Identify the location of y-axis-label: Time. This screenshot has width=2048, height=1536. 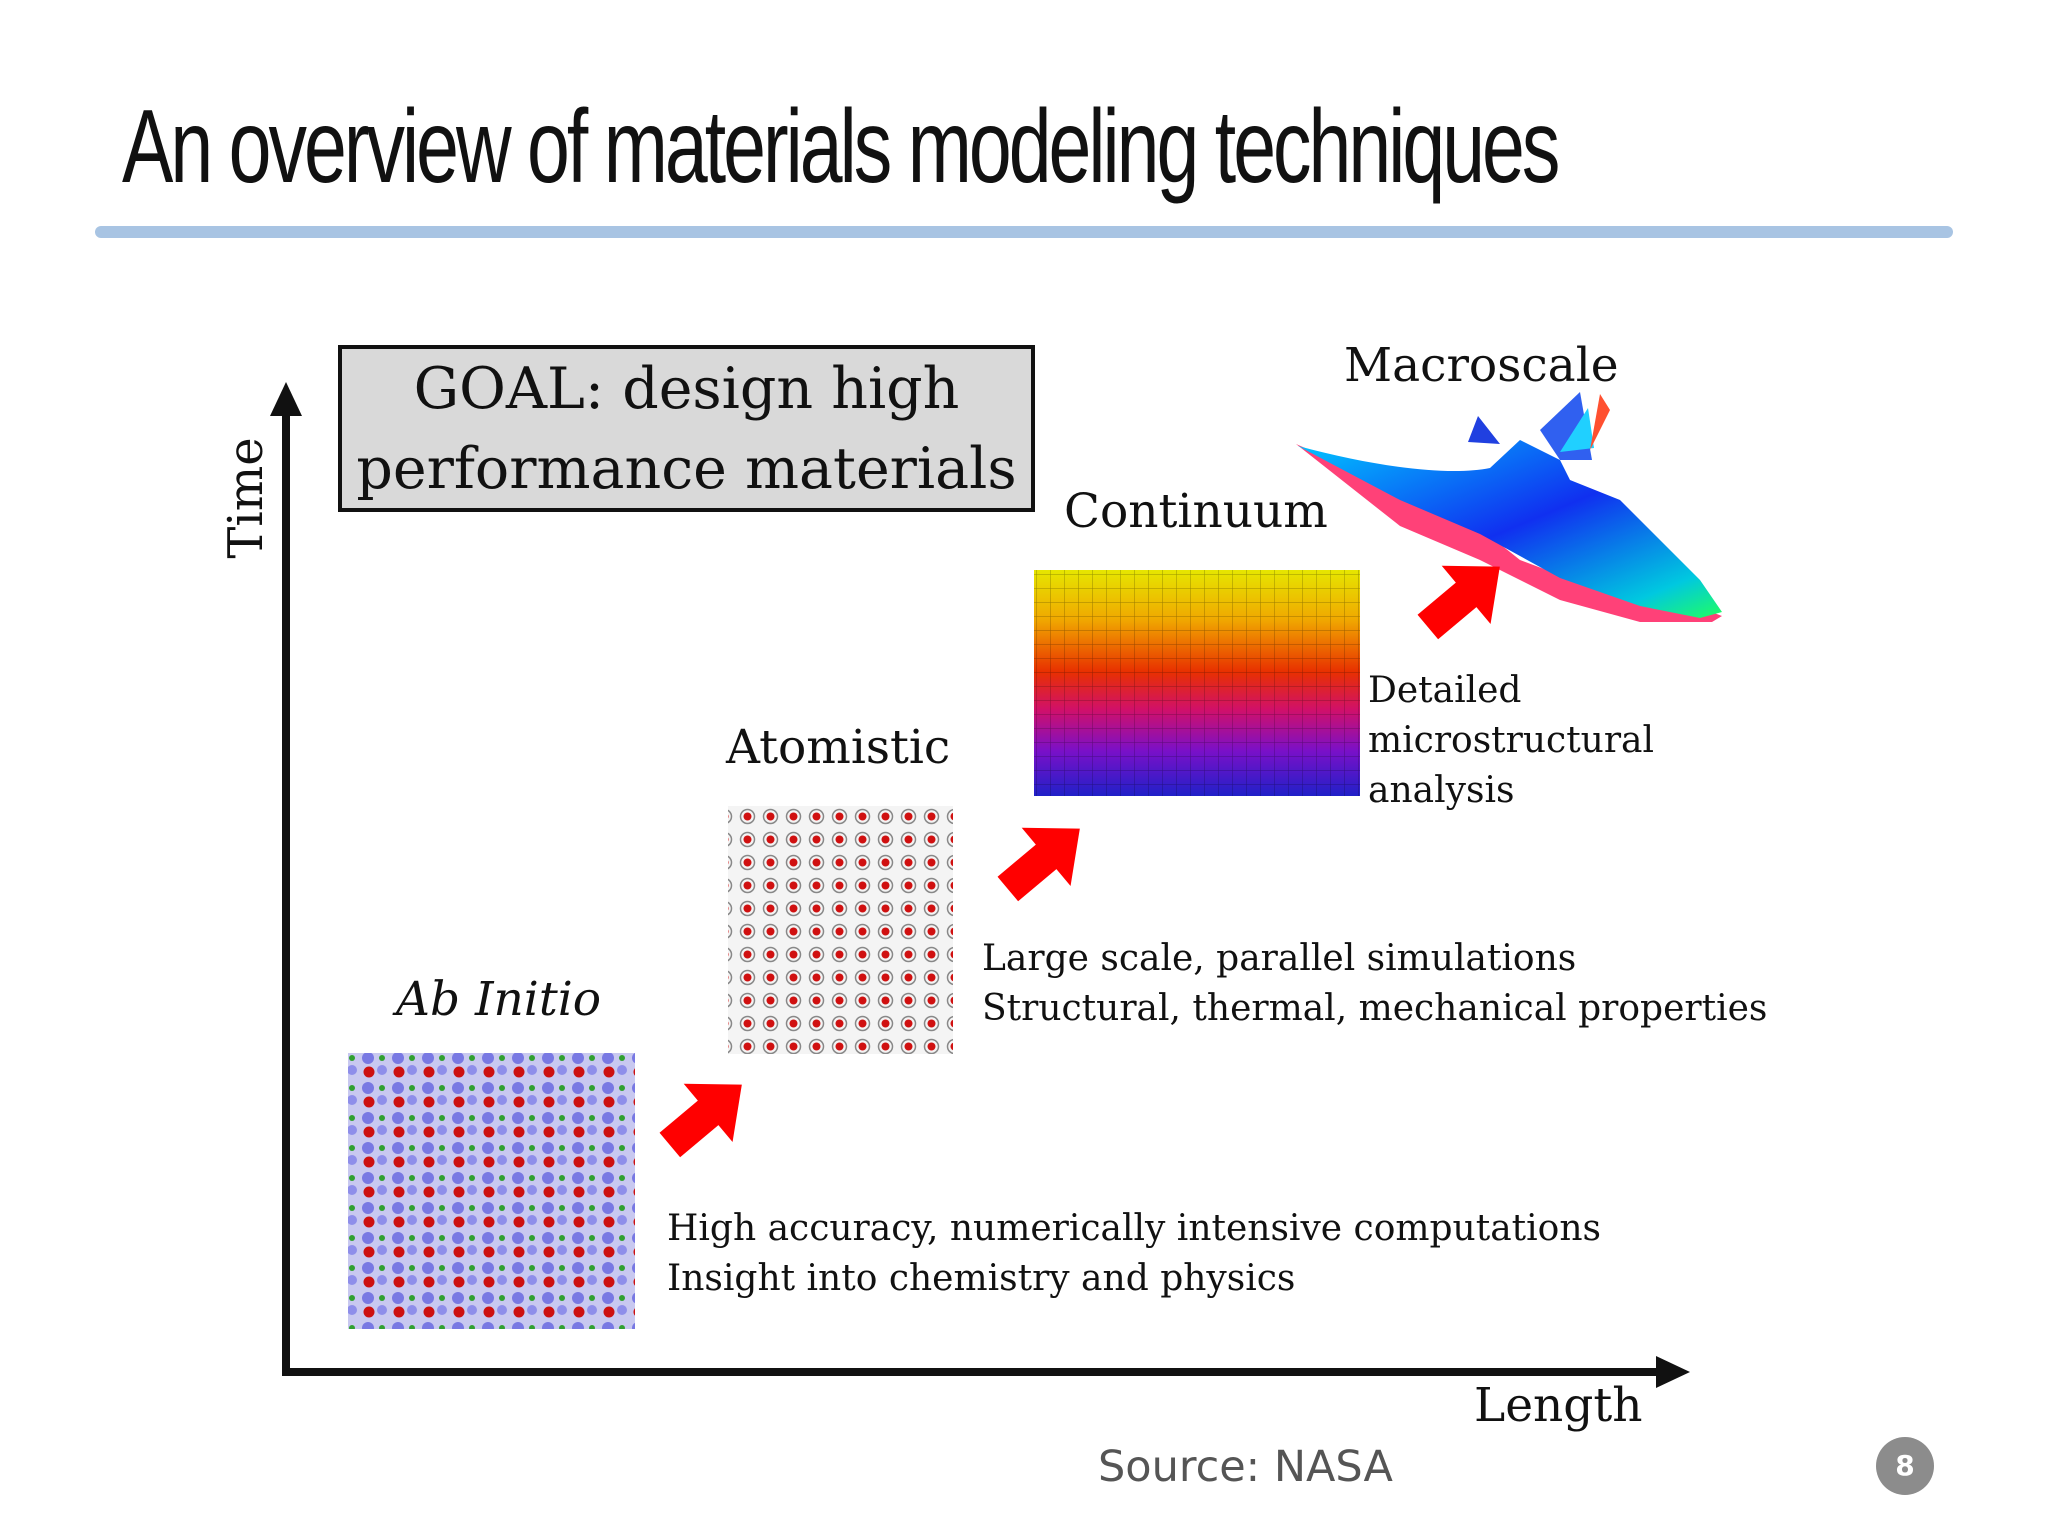
(246, 497).